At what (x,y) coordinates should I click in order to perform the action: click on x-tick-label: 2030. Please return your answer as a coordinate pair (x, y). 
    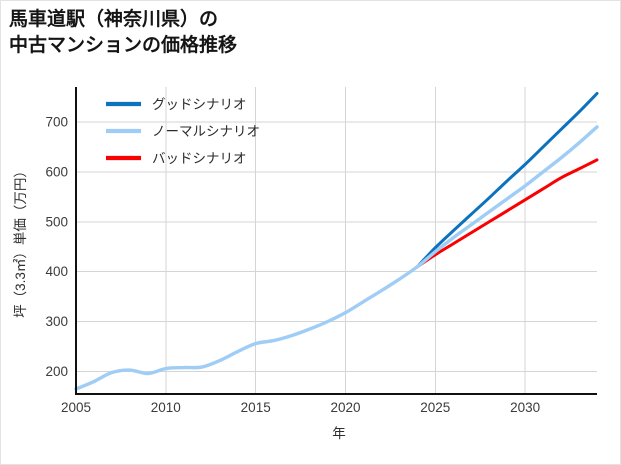
    Looking at the image, I should click on (525, 407).